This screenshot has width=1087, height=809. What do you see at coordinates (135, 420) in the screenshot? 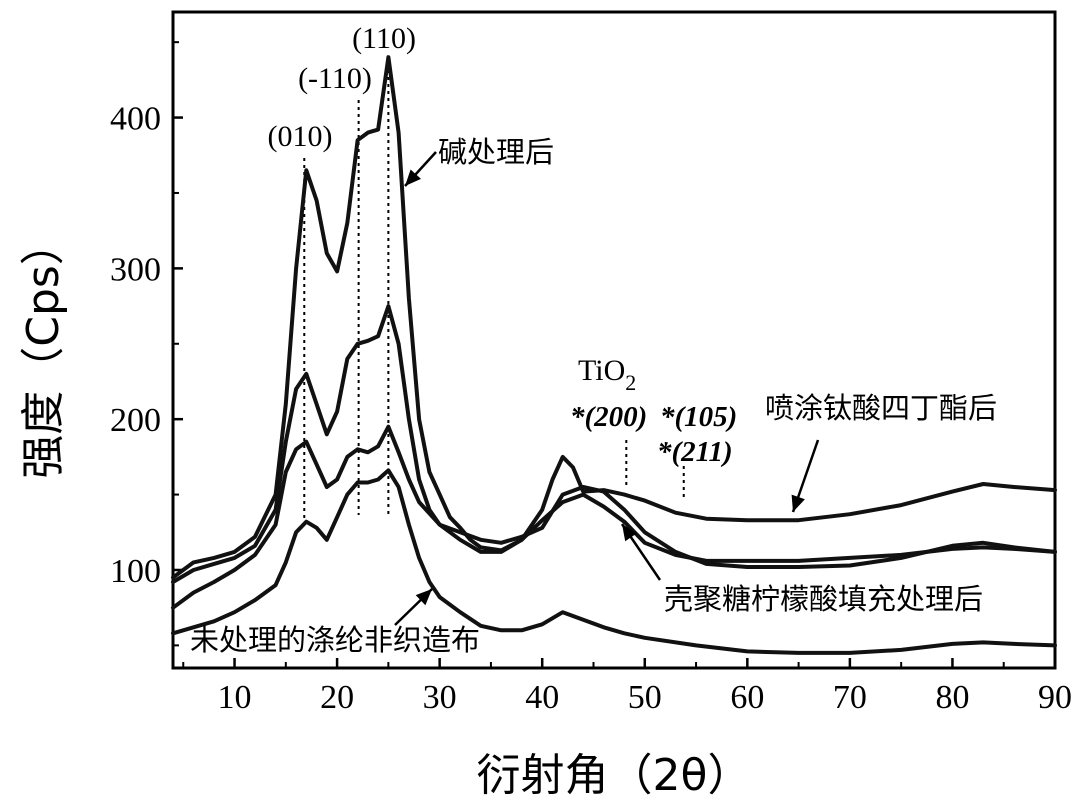
I see `y-tick-label: 200` at bounding box center [135, 420].